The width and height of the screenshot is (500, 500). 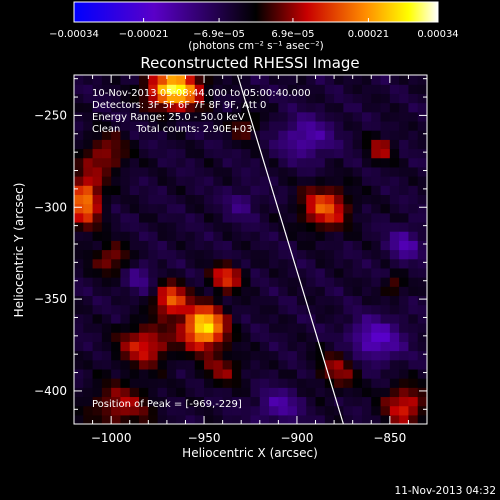 What do you see at coordinates (201, 93) in the screenshot?
I see `annotation-time-range: 10-Nov-2013 05:08:44.000 to 05:00:40.000` at bounding box center [201, 93].